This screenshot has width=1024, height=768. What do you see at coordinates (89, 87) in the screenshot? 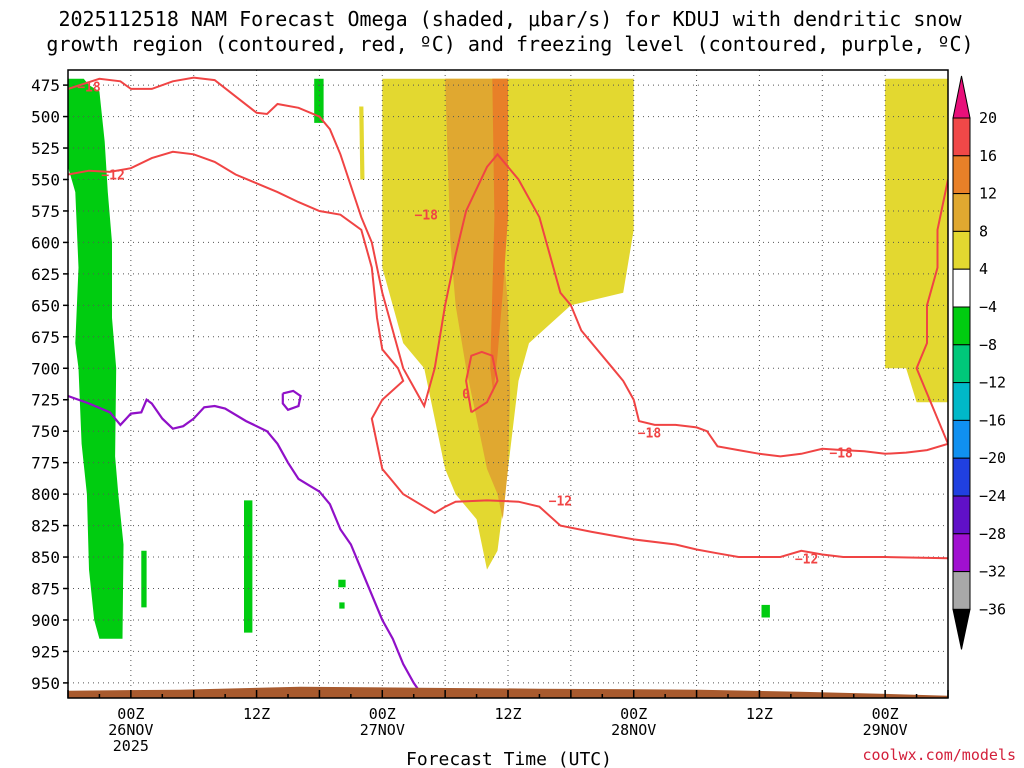
I see `contour-label-0: −18` at bounding box center [89, 87].